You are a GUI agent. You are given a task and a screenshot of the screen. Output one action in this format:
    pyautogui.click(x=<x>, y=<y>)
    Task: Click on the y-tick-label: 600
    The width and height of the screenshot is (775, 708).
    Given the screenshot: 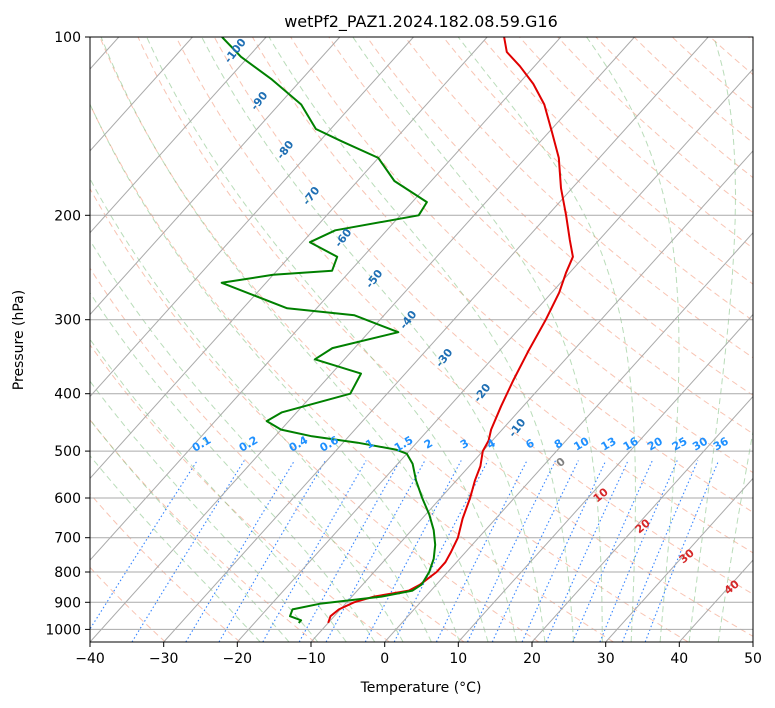 What is the action you would take?
    pyautogui.click(x=67, y=499)
    